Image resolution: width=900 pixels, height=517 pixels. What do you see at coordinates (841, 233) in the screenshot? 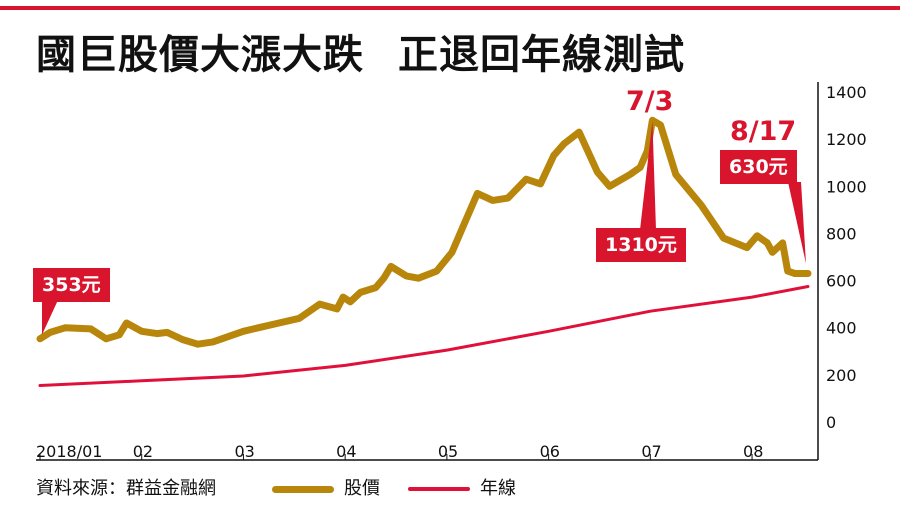
I see `y-tick-label: 800` at bounding box center [841, 233].